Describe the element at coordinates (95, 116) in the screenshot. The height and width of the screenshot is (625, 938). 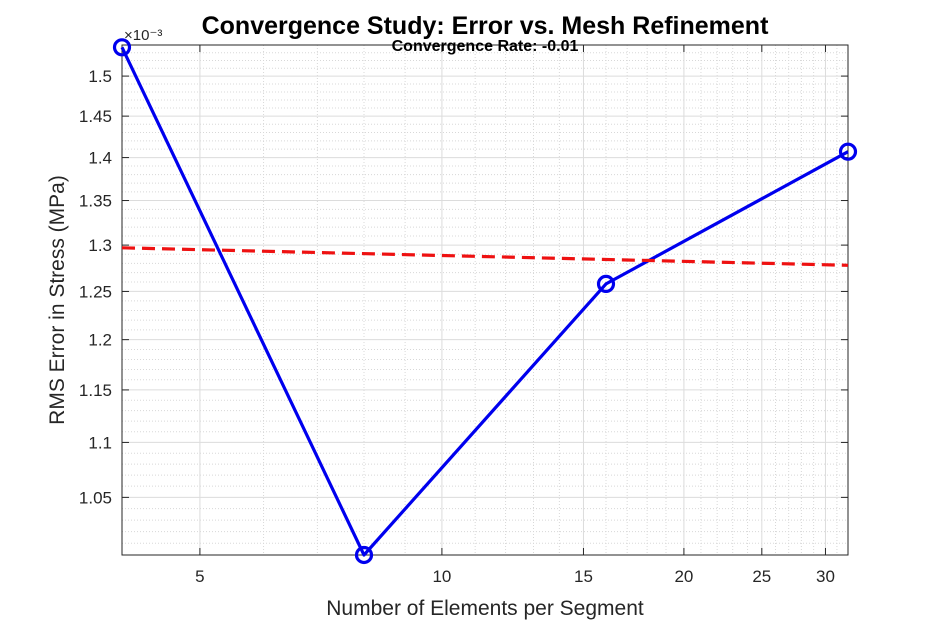
I see `y-tick-label: 1.45` at that location.